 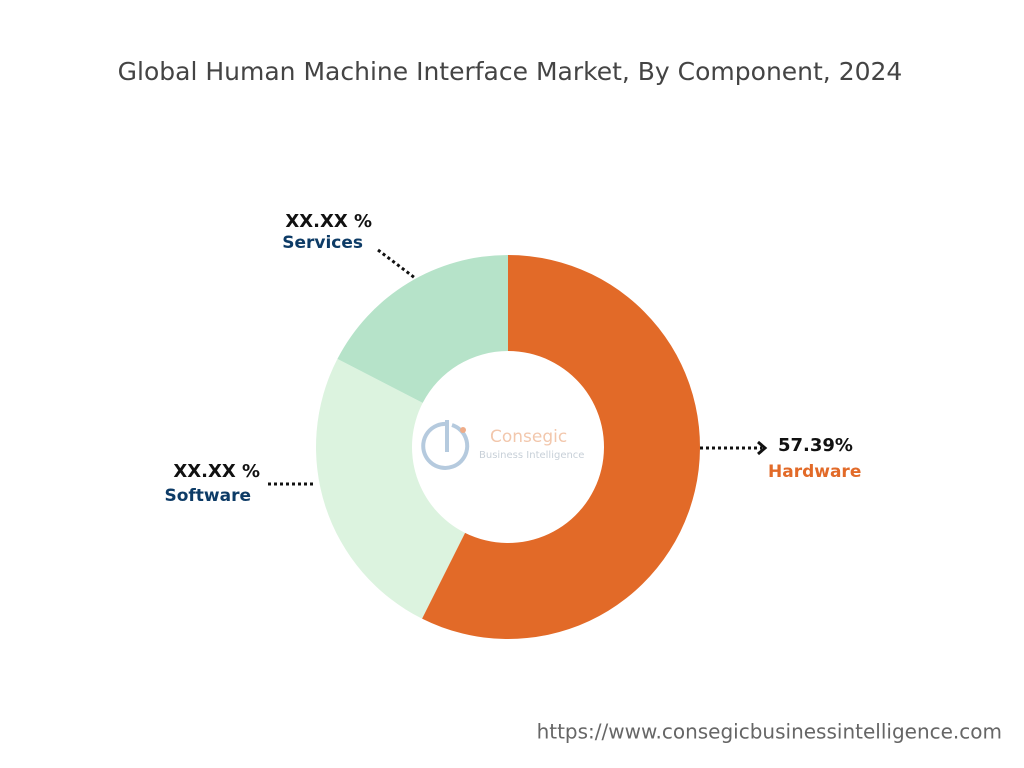 I want to click on watermark-name: Consegic, so click(x=528, y=437).